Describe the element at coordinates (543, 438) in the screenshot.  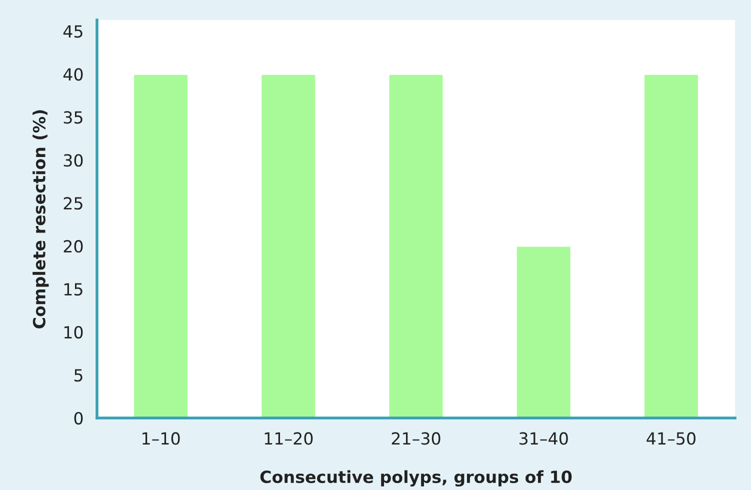
I see `x-tick-label: 31–40` at that location.